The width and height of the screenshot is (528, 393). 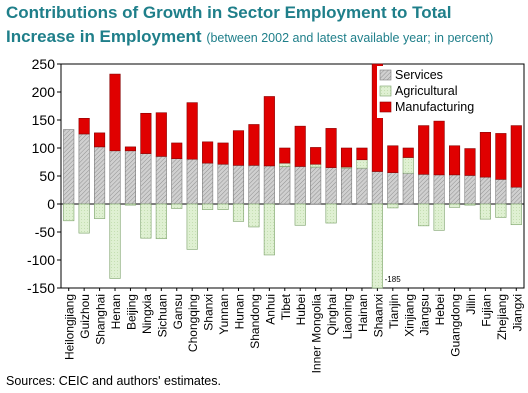 What do you see at coordinates (363, 313) in the screenshot?
I see `x-tick-label: Hainan` at bounding box center [363, 313].